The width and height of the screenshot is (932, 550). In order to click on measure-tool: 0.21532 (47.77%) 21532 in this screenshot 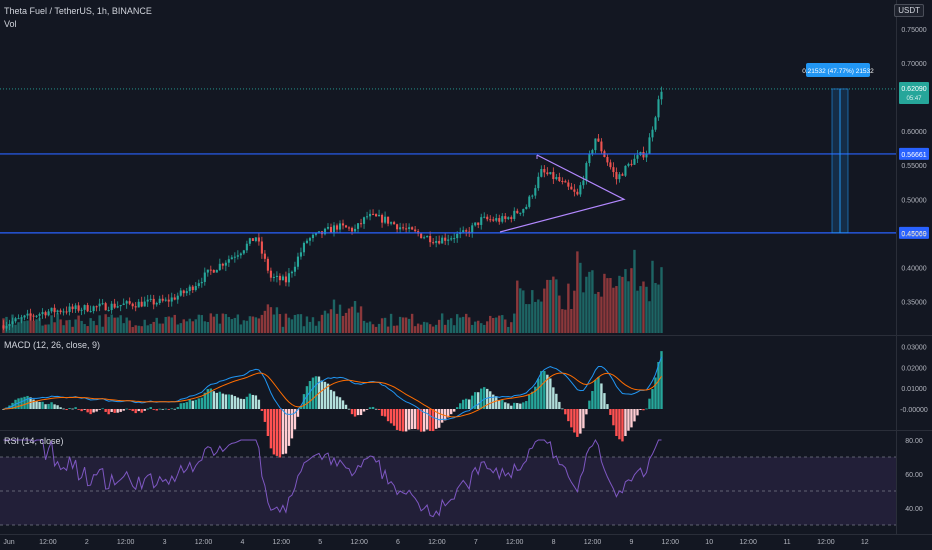, I will do `click(838, 148)`.